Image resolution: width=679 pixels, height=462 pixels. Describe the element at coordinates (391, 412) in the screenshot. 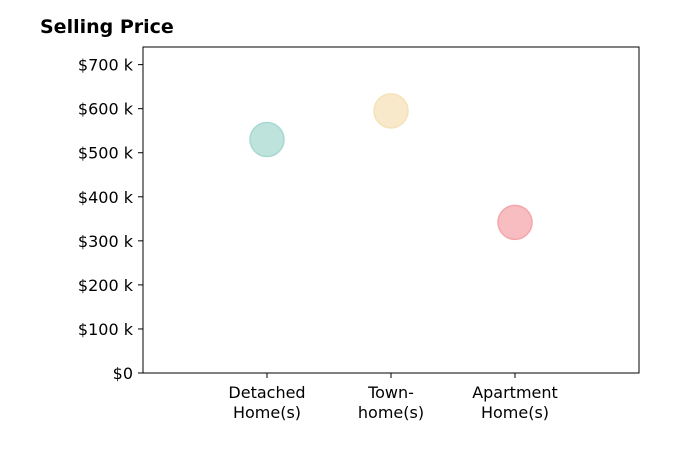

I see `x-tick-label: home(s)` at that location.